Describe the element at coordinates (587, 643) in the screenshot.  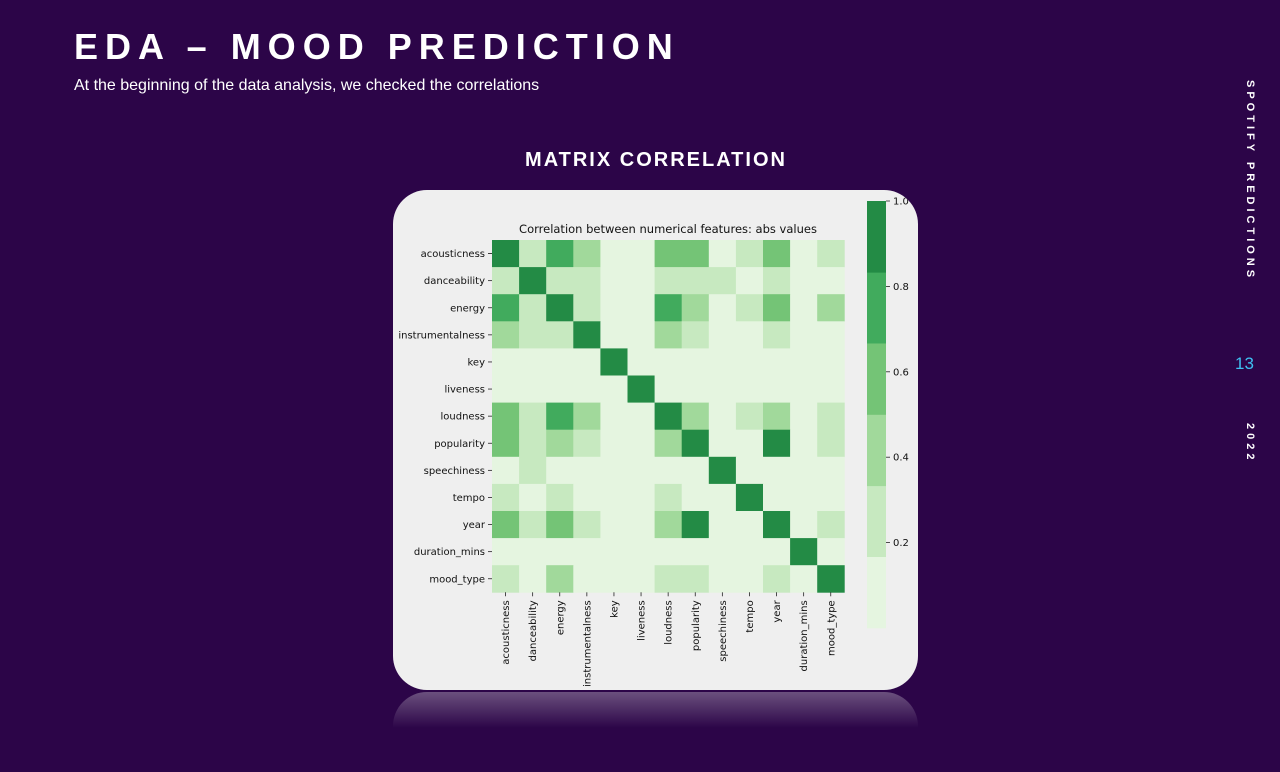
I see `x-tick-label: instrumentalness` at that location.